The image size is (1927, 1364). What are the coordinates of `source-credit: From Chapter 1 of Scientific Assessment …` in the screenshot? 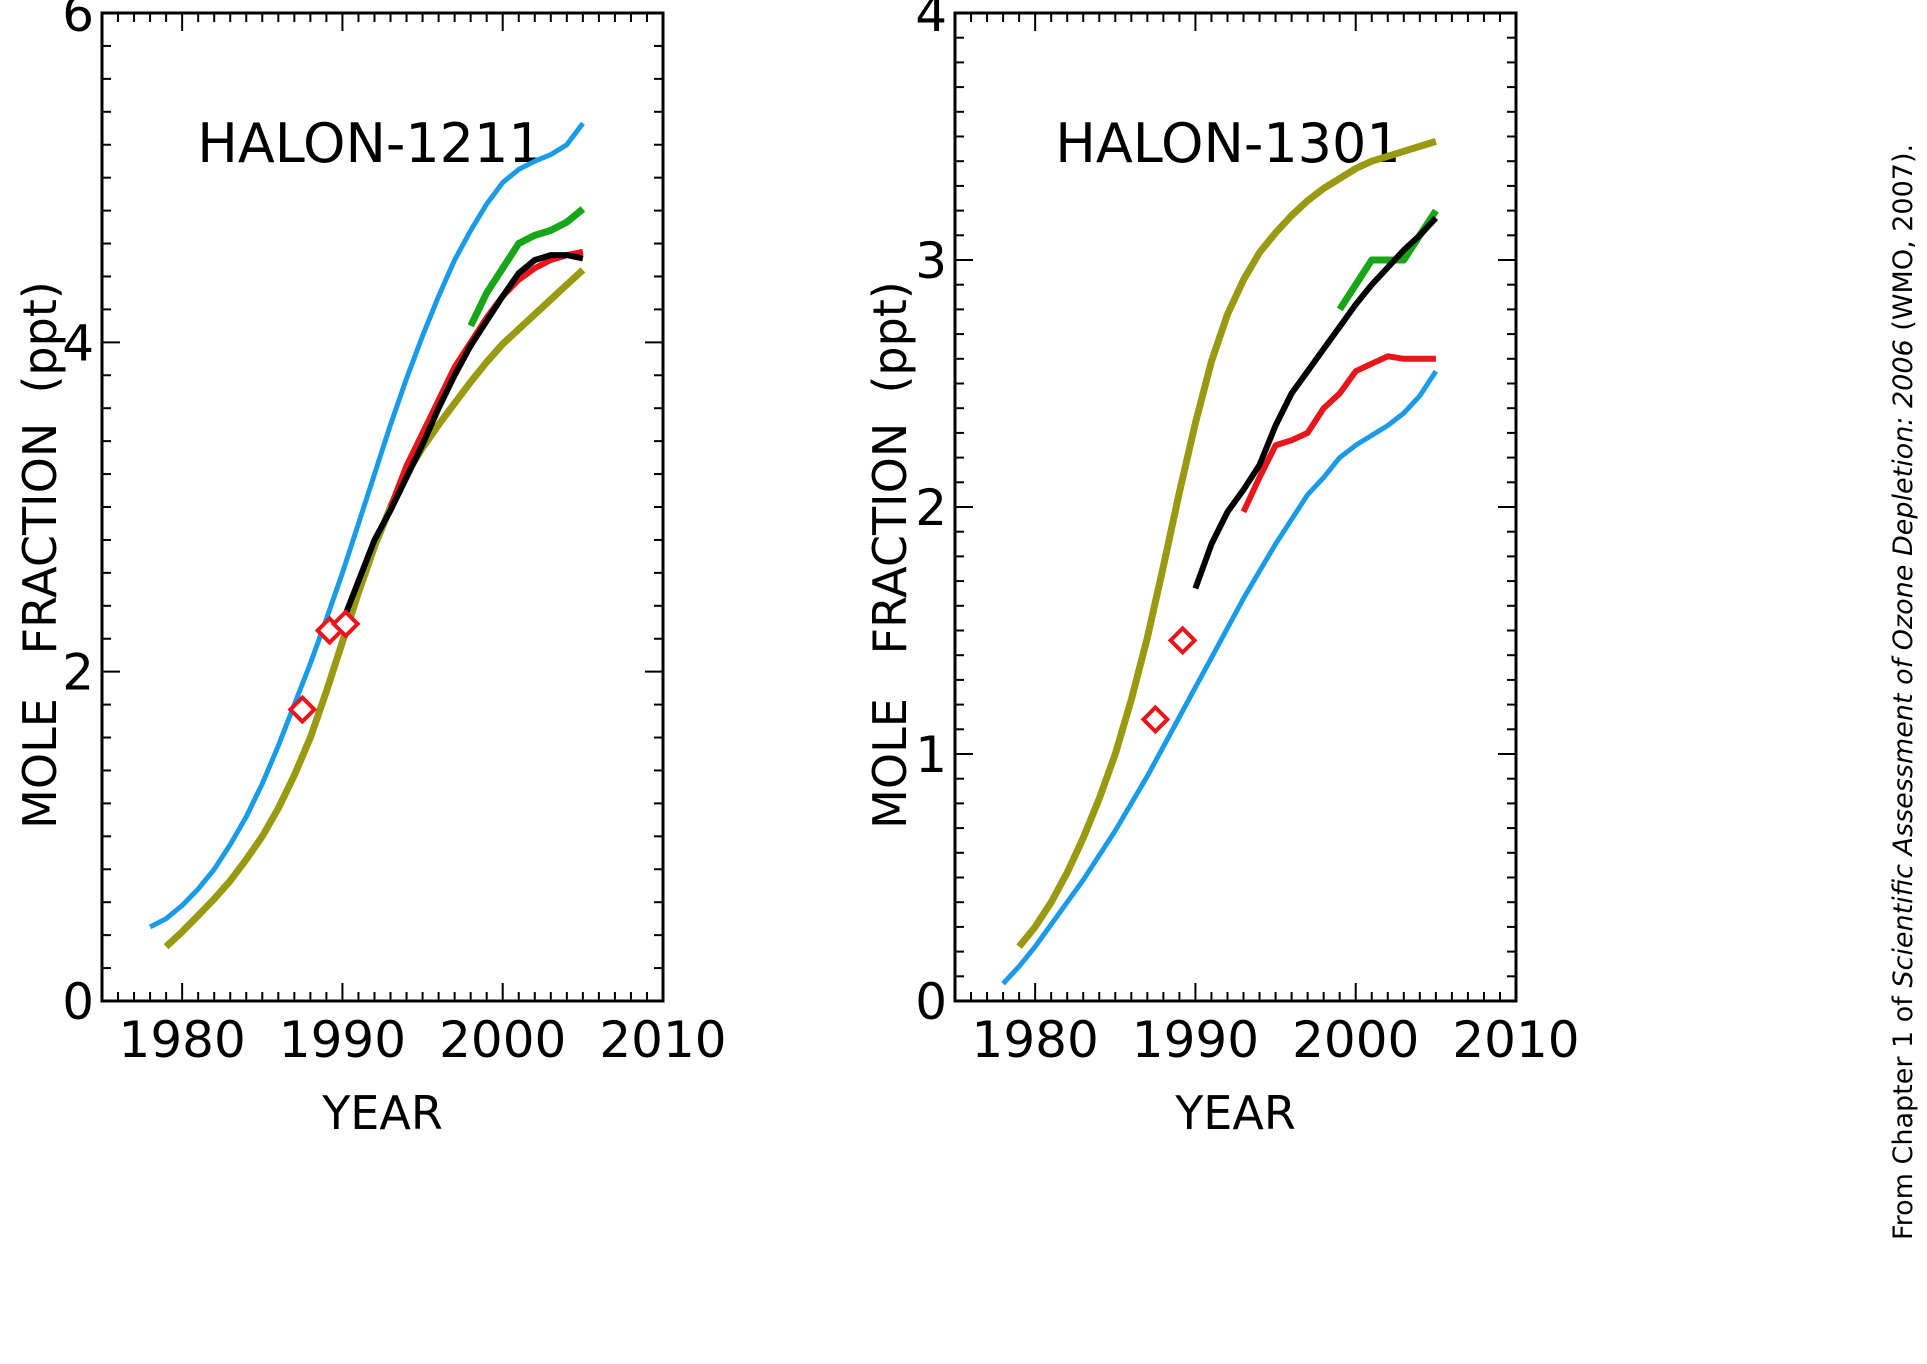 It's located at (1903, 692).